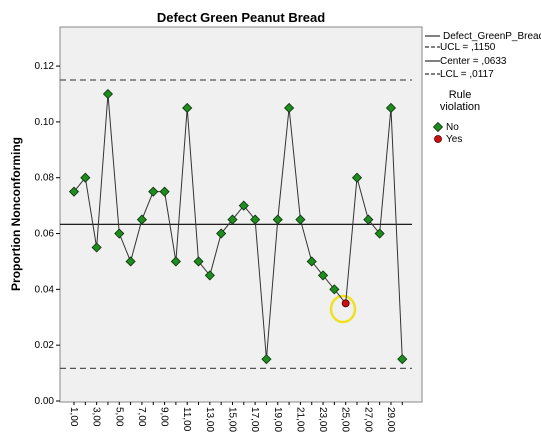 The height and width of the screenshot is (432, 541). What do you see at coordinates (454, 139) in the screenshot?
I see `legend-label: Yes` at bounding box center [454, 139].